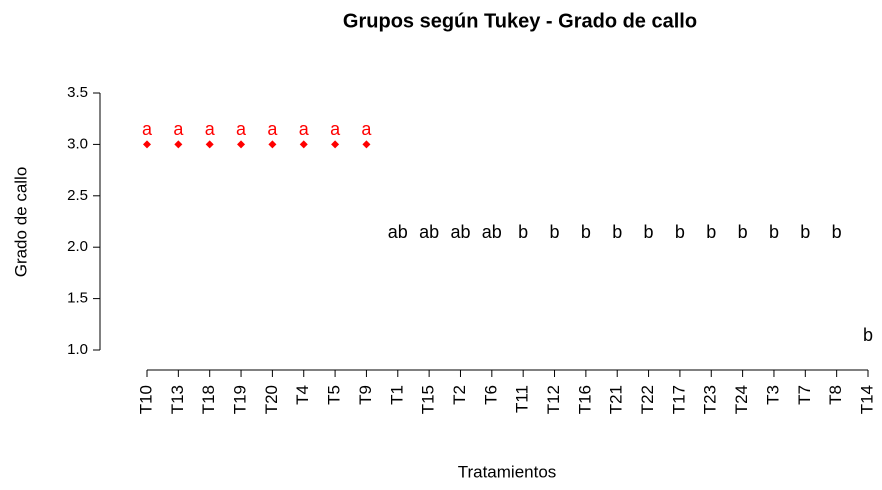  I want to click on y-tick-label: 2.0, so click(77, 246).